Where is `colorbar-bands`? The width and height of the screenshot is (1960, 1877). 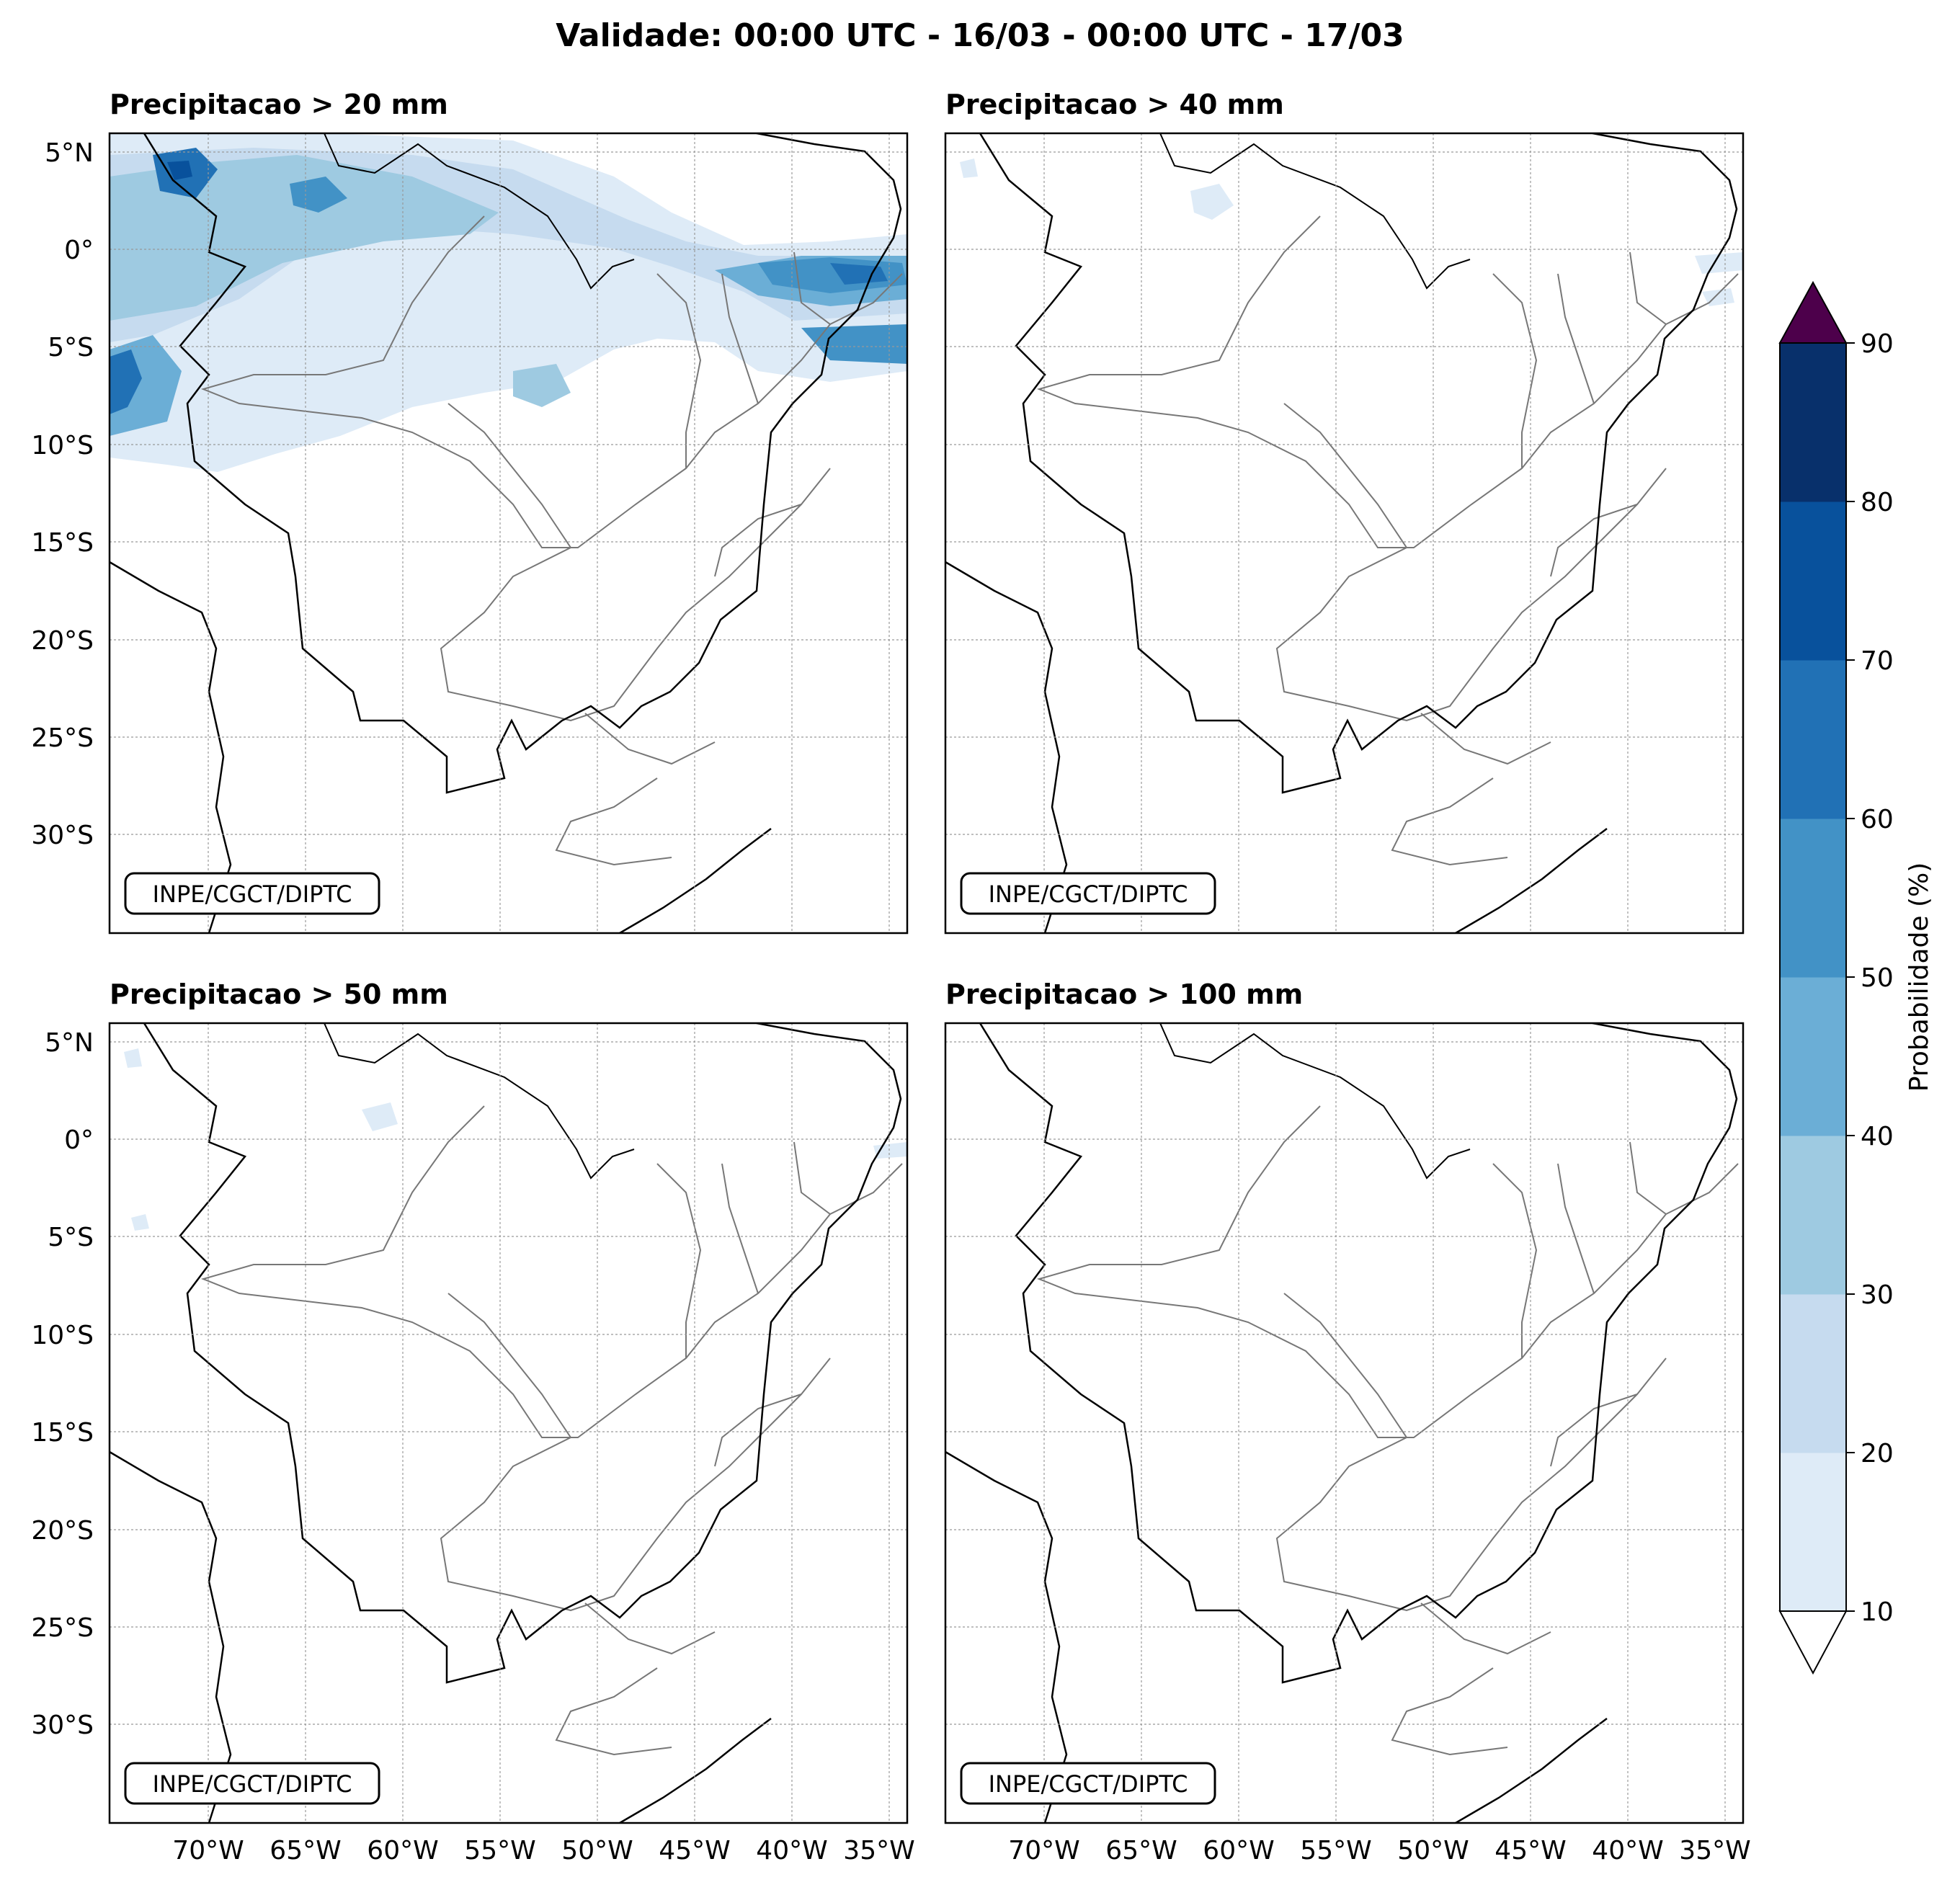
colorbar-bands is located at coordinates (1813, 977).